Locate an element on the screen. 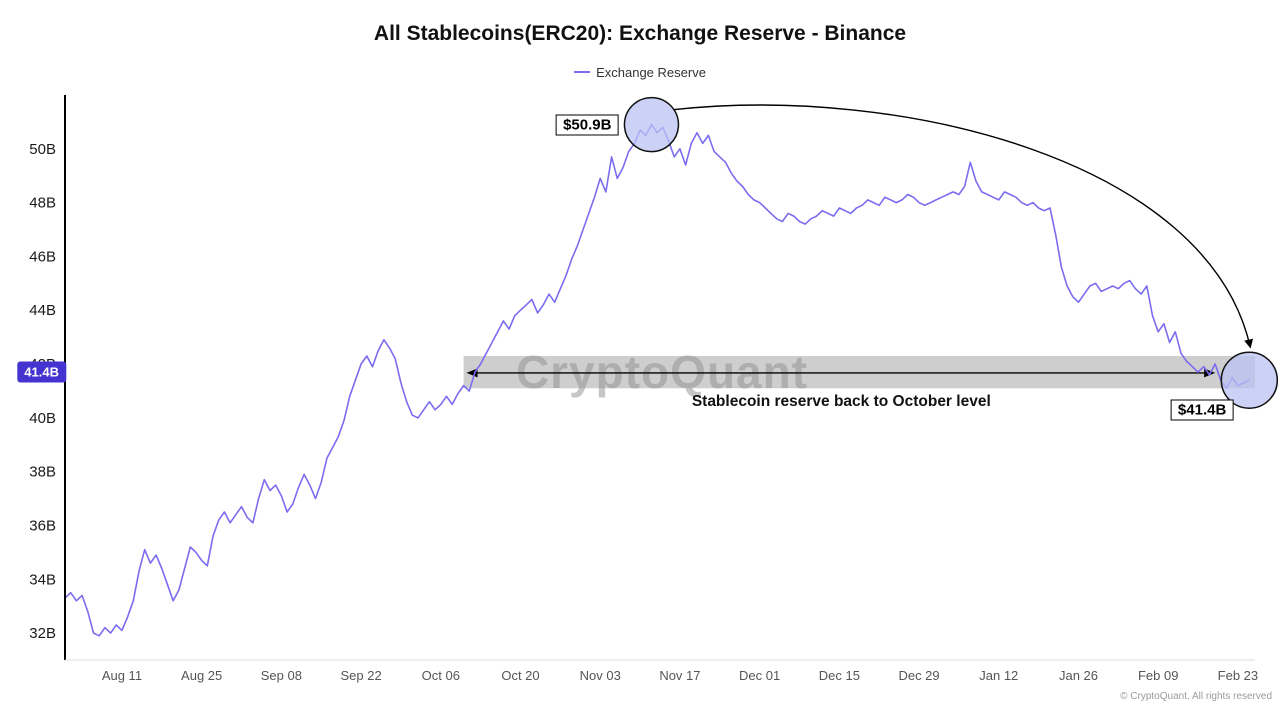  legend-line-swatch is located at coordinates (582, 71).